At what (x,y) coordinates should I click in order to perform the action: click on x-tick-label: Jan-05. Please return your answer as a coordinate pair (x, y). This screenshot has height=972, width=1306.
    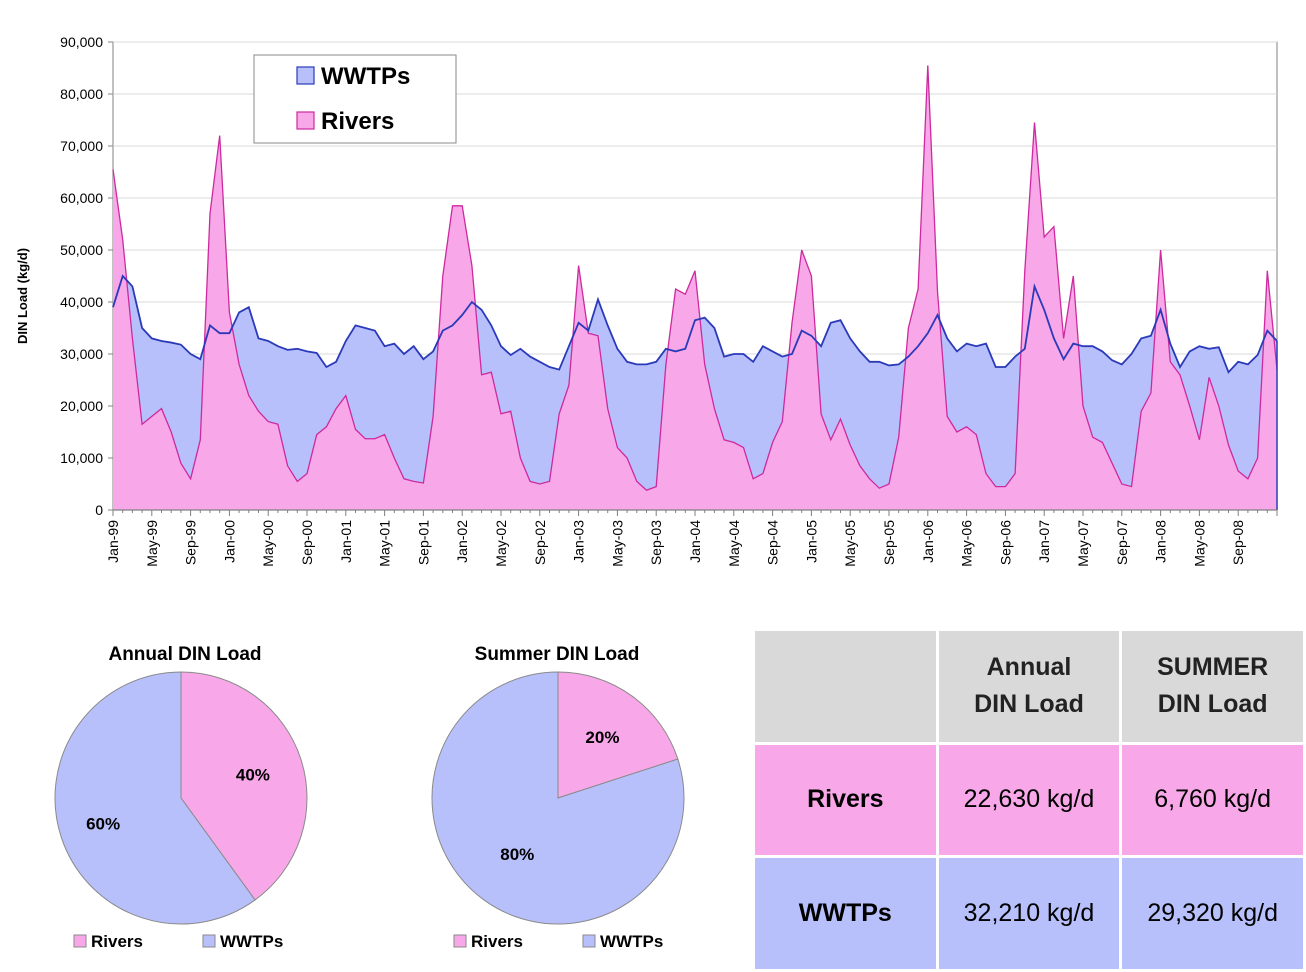
    Looking at the image, I should click on (811, 541).